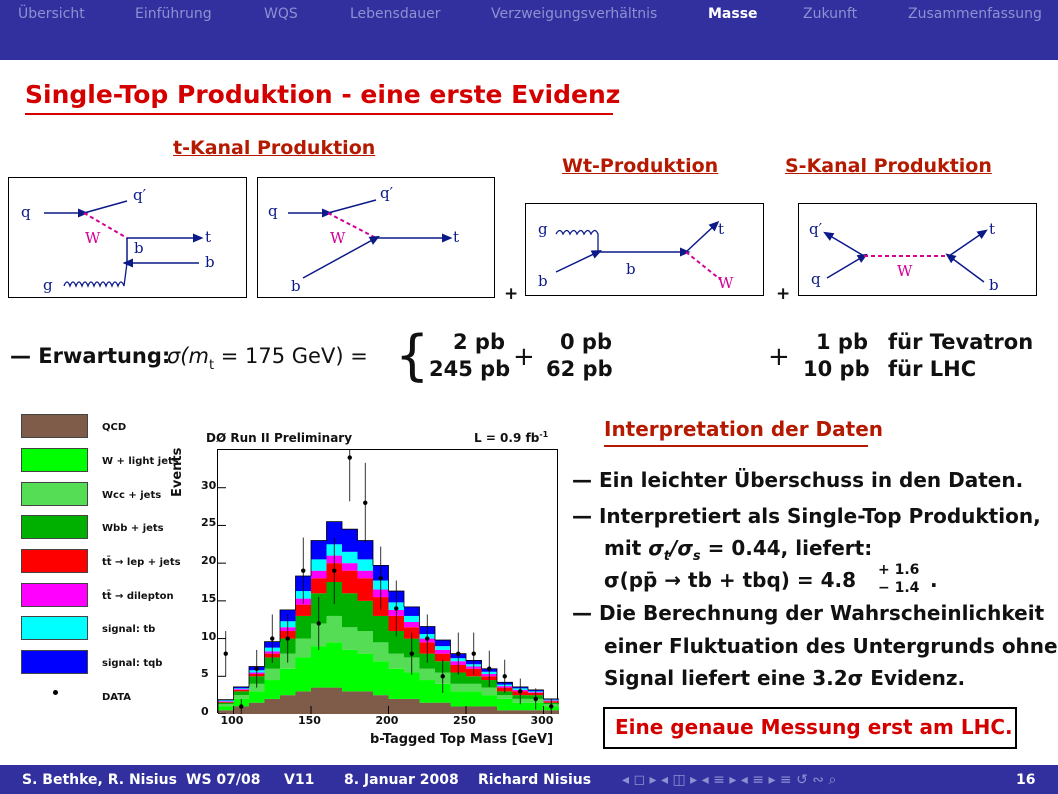 The image size is (1058, 794). Describe the element at coordinates (205, 674) in the screenshot. I see `y-tick-label: 5` at that location.